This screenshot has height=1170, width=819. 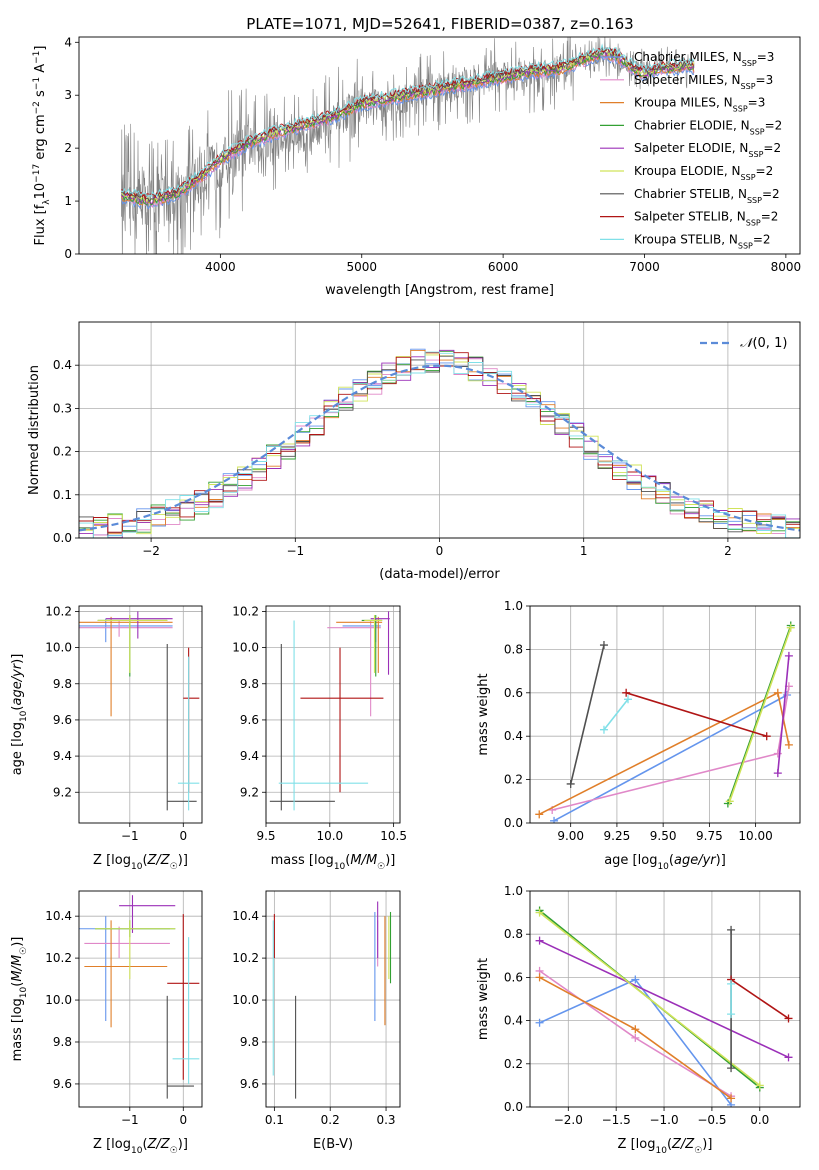 I want to click on x-tick-label: 0, so click(x=183, y=836).